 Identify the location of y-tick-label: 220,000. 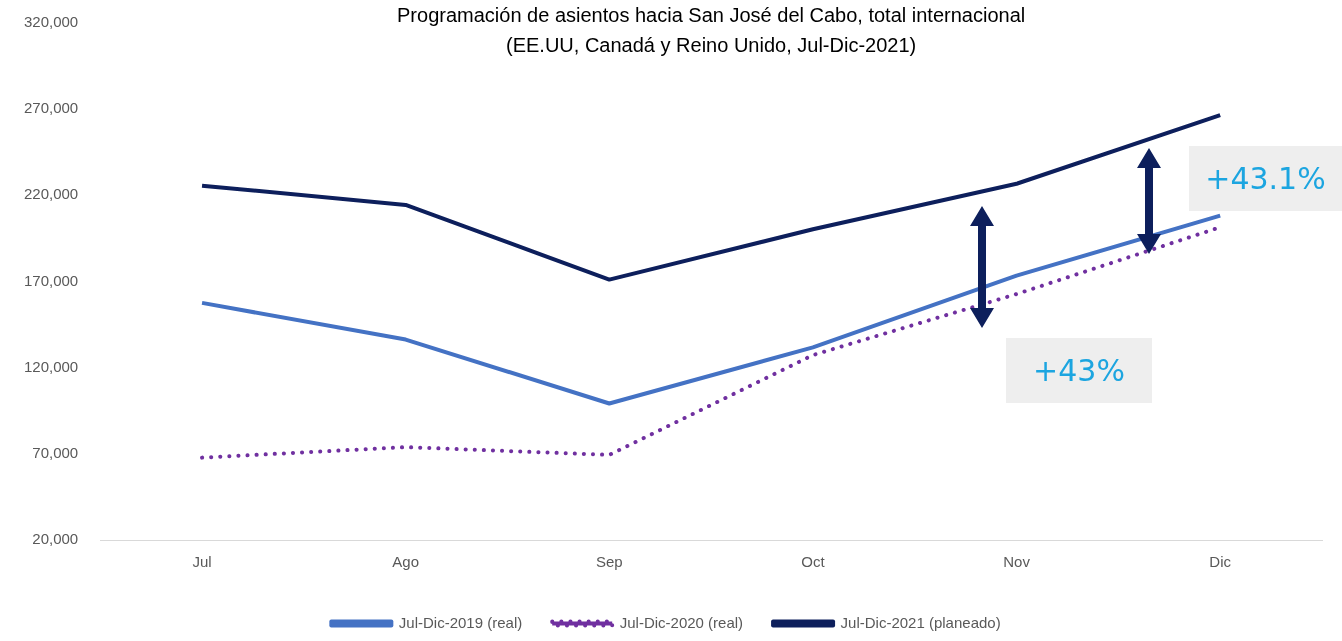
(51, 194).